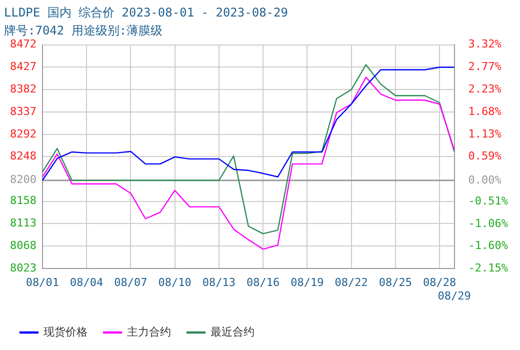 The height and width of the screenshot is (350, 520). I want to click on legend-label: 主力合约, so click(149, 331).